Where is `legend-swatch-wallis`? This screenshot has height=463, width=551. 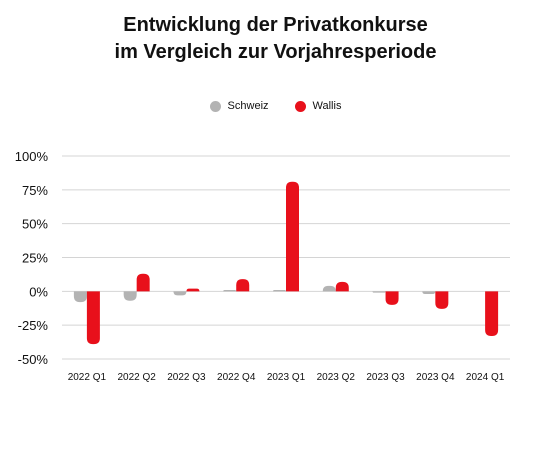 legend-swatch-wallis is located at coordinates (300, 106).